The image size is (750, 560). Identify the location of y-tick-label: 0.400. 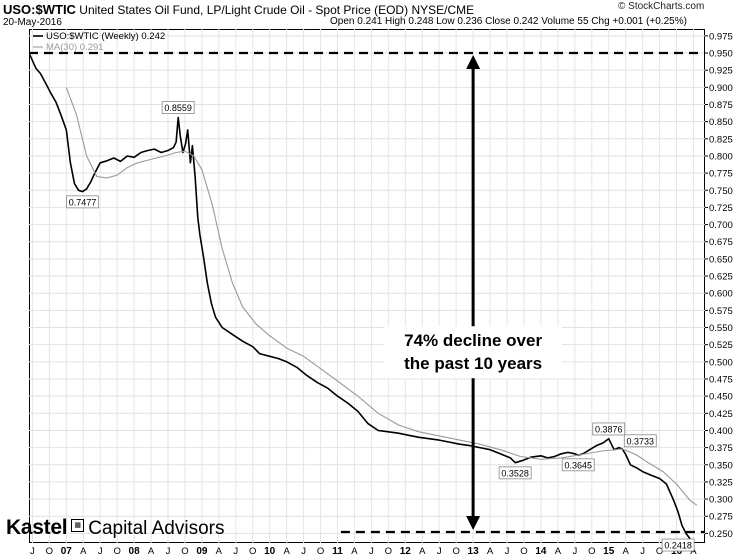
(721, 431).